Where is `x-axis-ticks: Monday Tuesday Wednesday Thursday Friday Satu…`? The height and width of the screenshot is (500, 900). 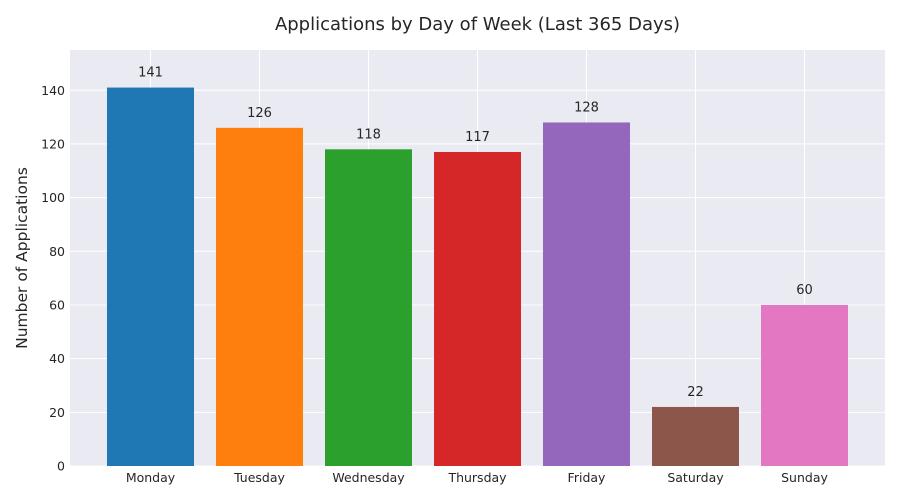 x-axis-ticks: Monday Tuesday Wednesday Thursday Friday Satu… is located at coordinates (477, 477).